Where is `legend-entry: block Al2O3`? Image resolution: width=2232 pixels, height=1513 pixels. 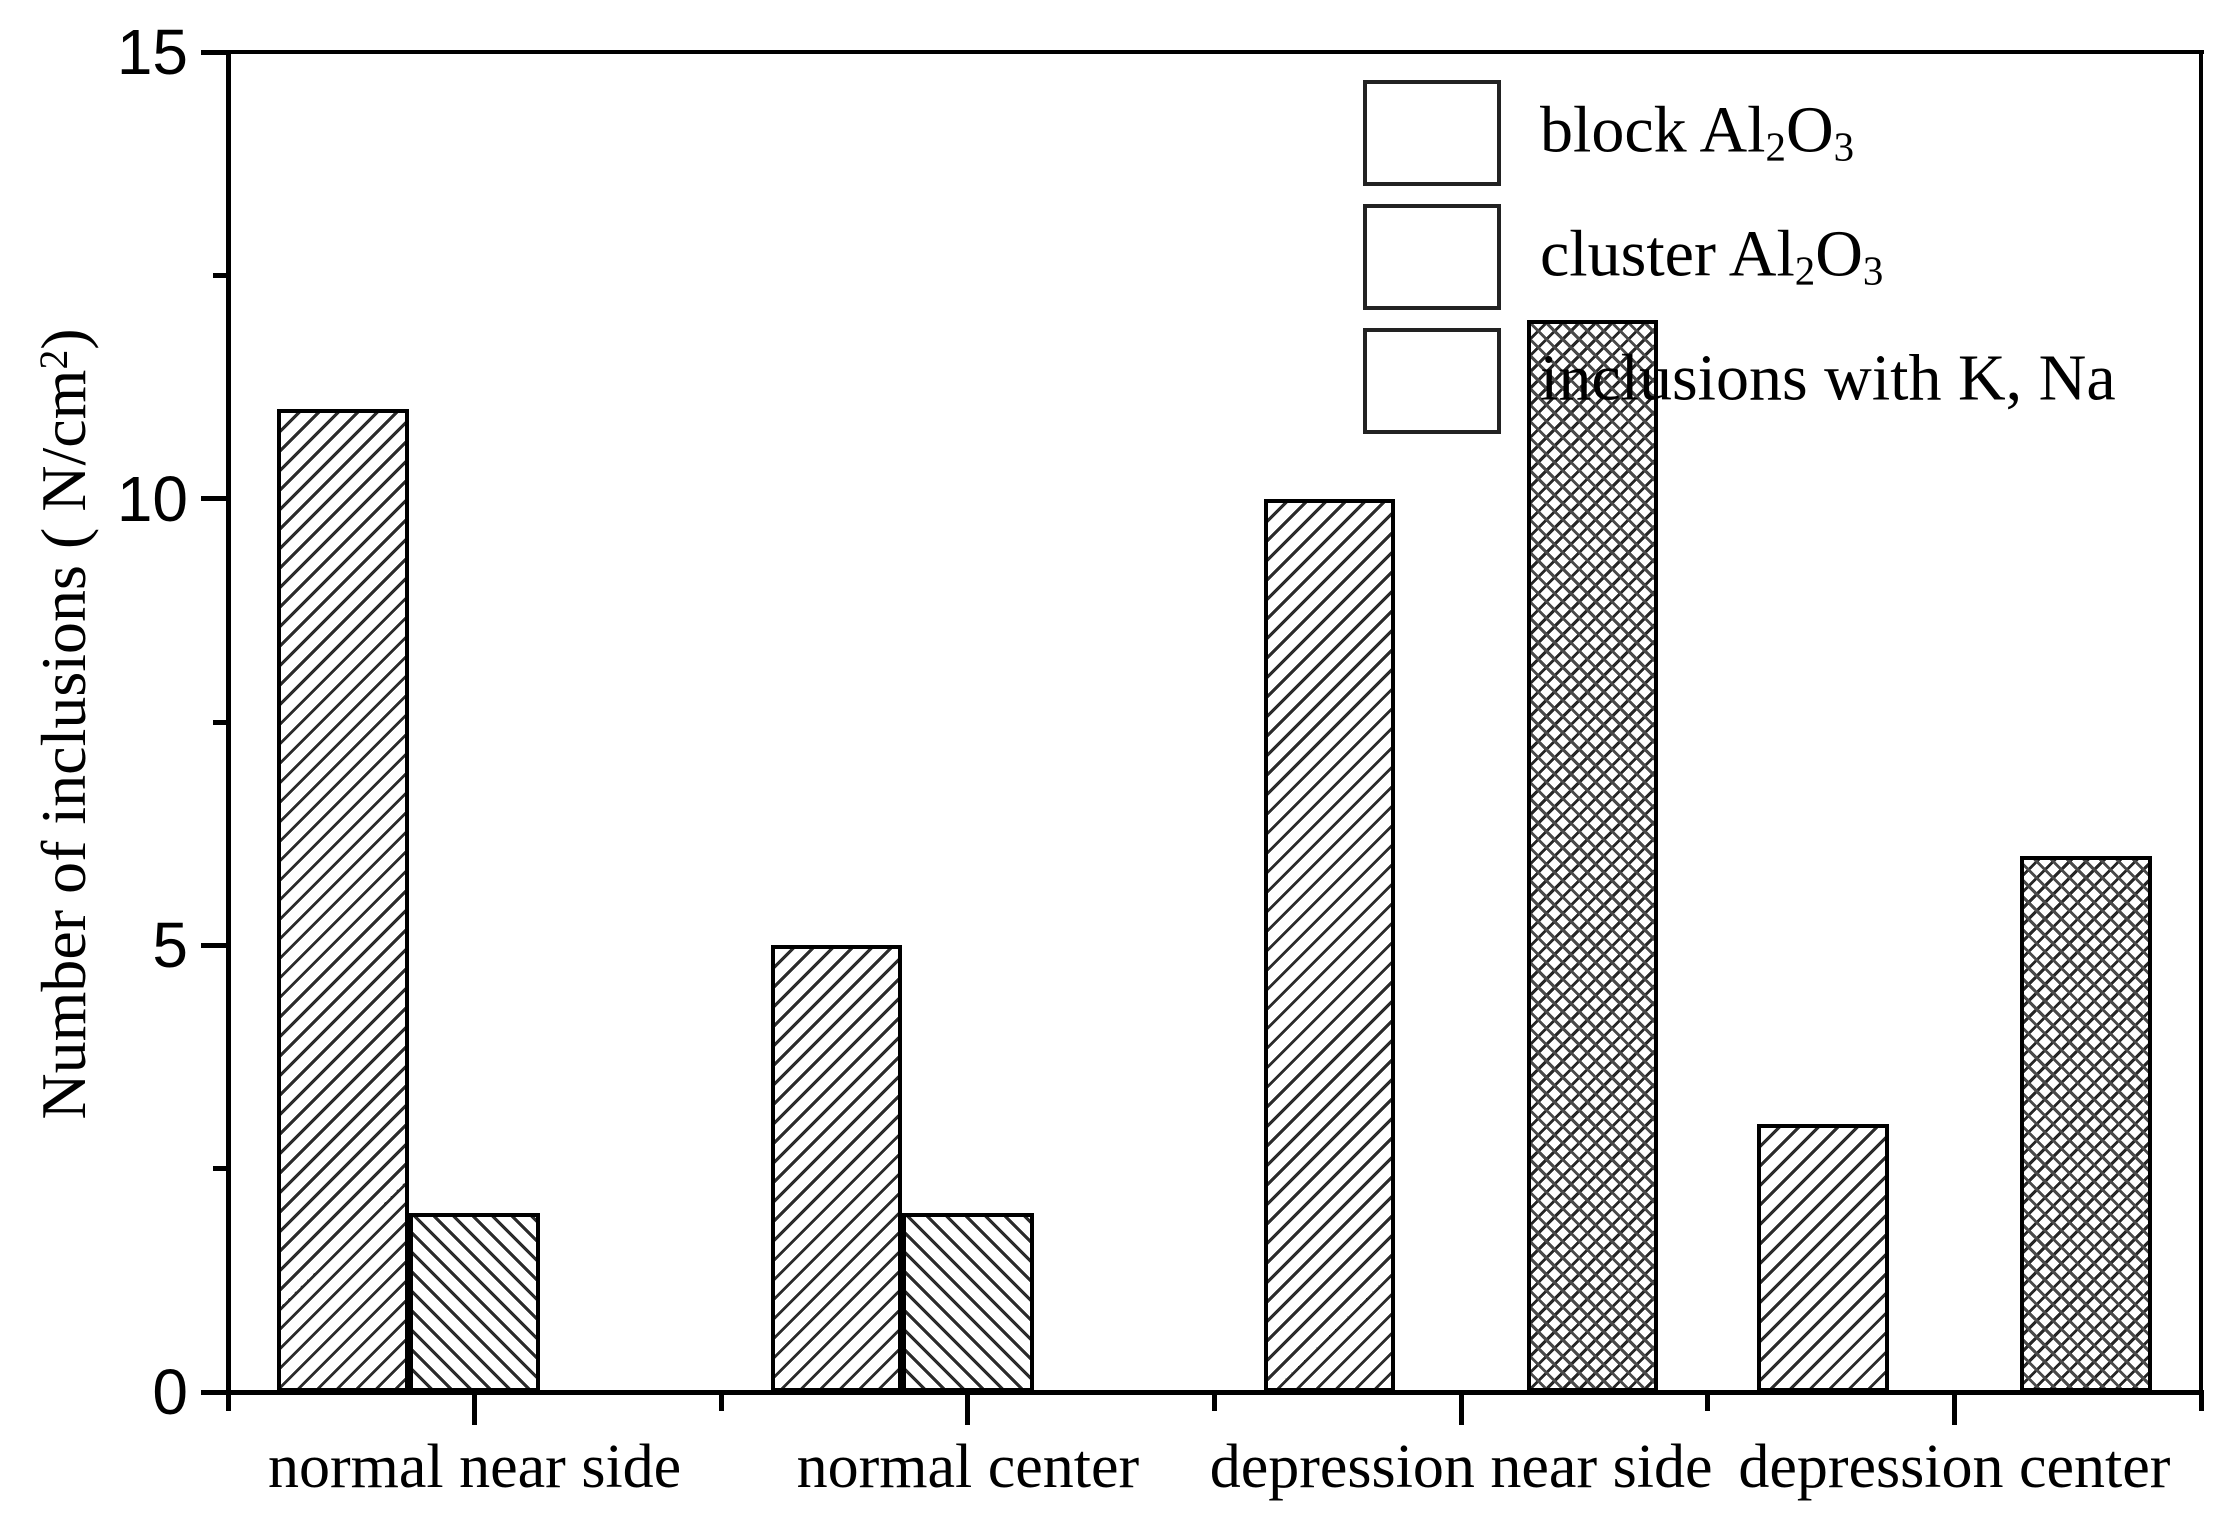
legend-entry: block Al2O3 is located at coordinates (1783, 133).